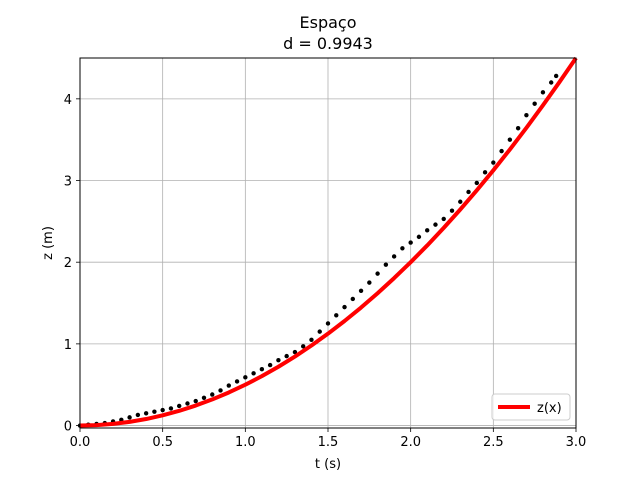 Image resolution: width=640 pixels, height=480 pixels. I want to click on y-tick-label: 3, so click(68, 182).